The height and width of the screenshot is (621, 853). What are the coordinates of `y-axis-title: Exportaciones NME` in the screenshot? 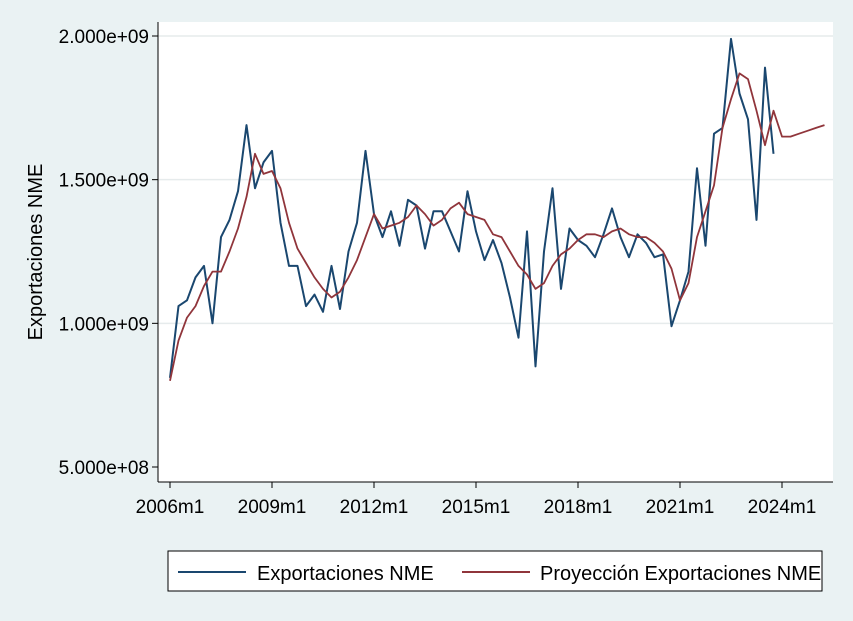 It's located at (36, 252).